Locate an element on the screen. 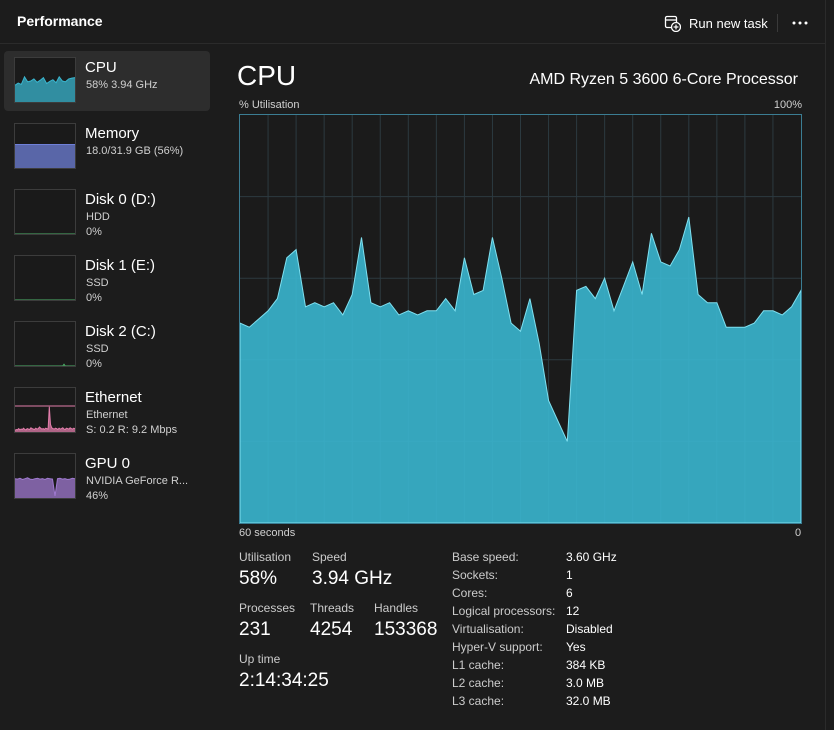  sidebar-item-cpu: CPU 58% 3.94 GHz is located at coordinates (107, 81).